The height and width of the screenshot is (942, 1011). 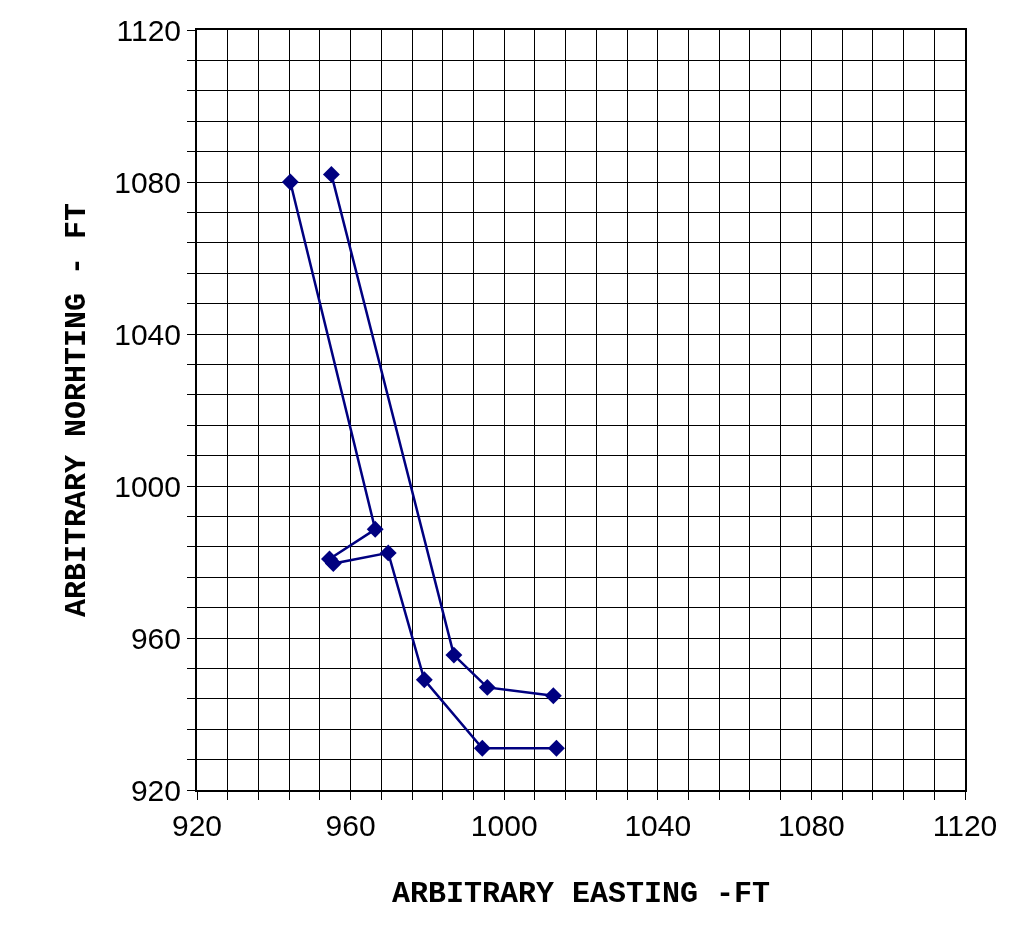 I want to click on y-tick-label: 1080, so click(x=147, y=182).